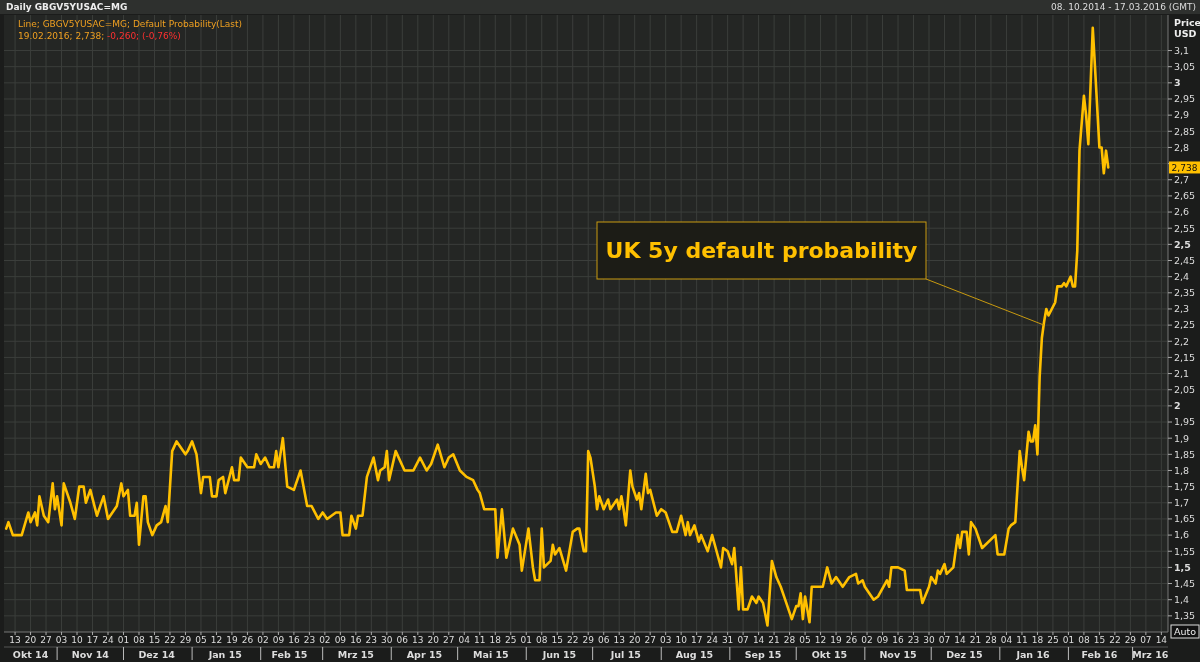 The image size is (1200, 662). What do you see at coordinates (123, 640) in the screenshot?
I see `x-tick-label: 01` at bounding box center [123, 640].